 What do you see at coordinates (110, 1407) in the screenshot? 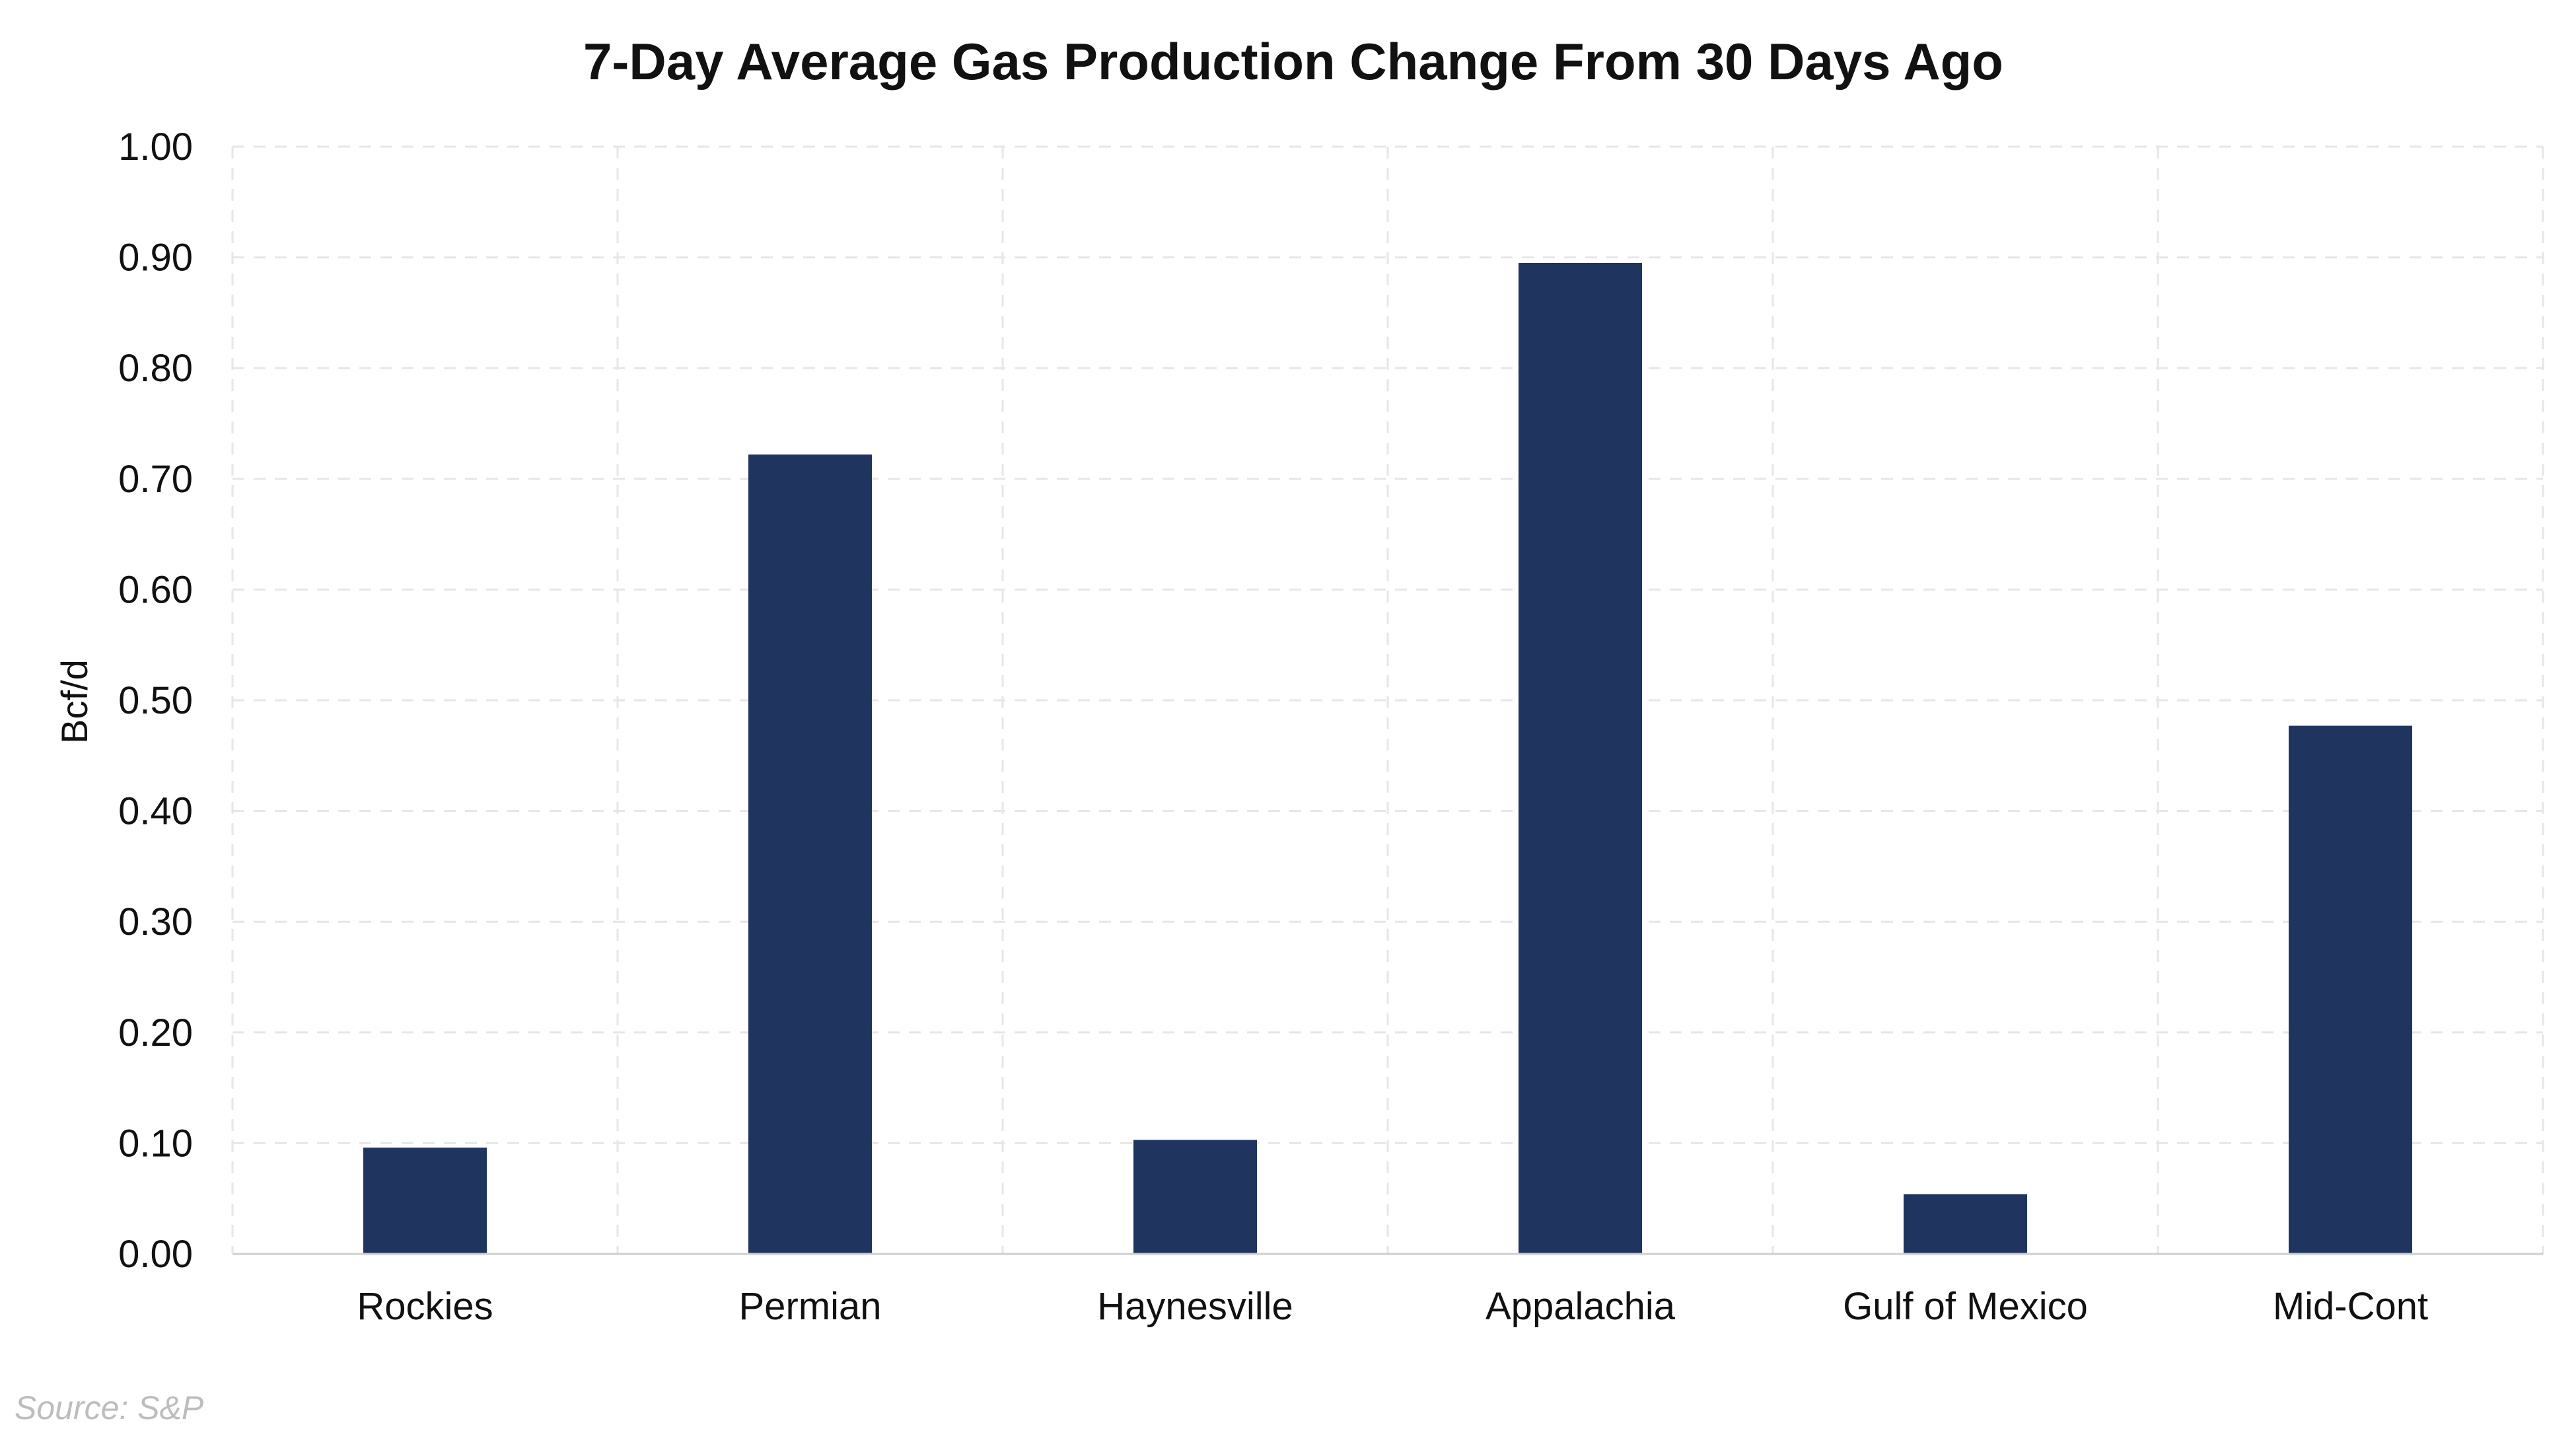
I see `source-note: Source: S&P` at bounding box center [110, 1407].